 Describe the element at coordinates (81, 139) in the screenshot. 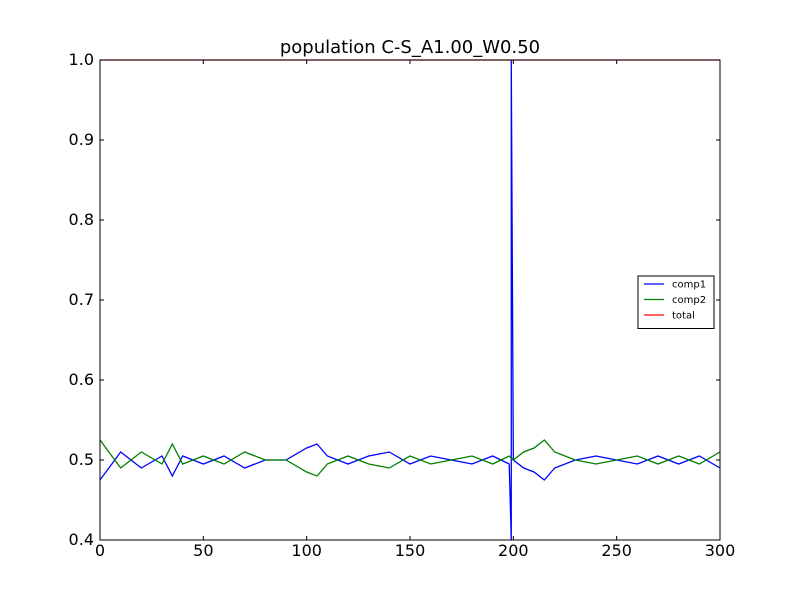

I see `y-tick-label: 0.9` at that location.